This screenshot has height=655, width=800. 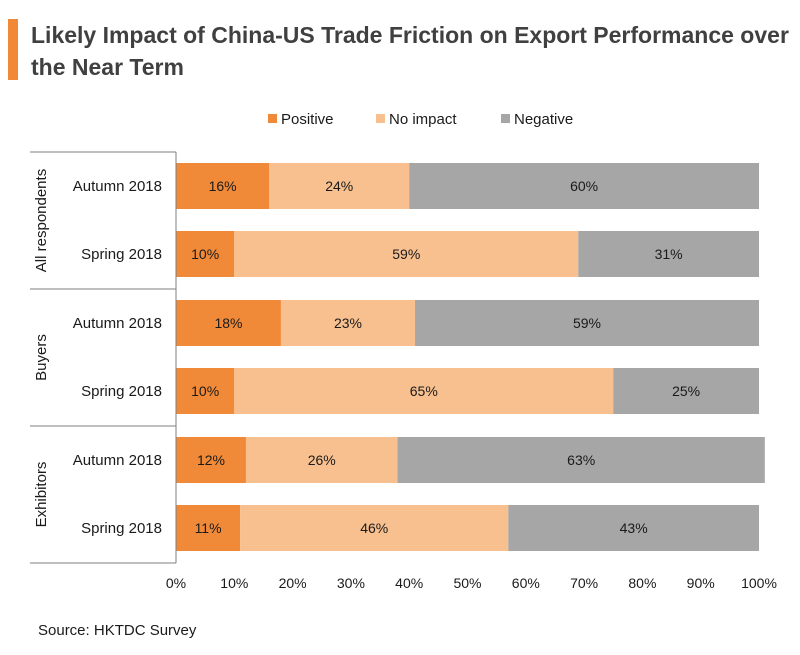 I want to click on data-label-3-0: 10%, so click(x=205, y=391).